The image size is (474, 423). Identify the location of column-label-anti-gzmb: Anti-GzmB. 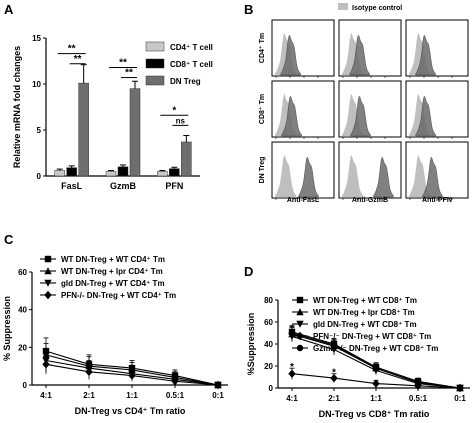
(370, 200).